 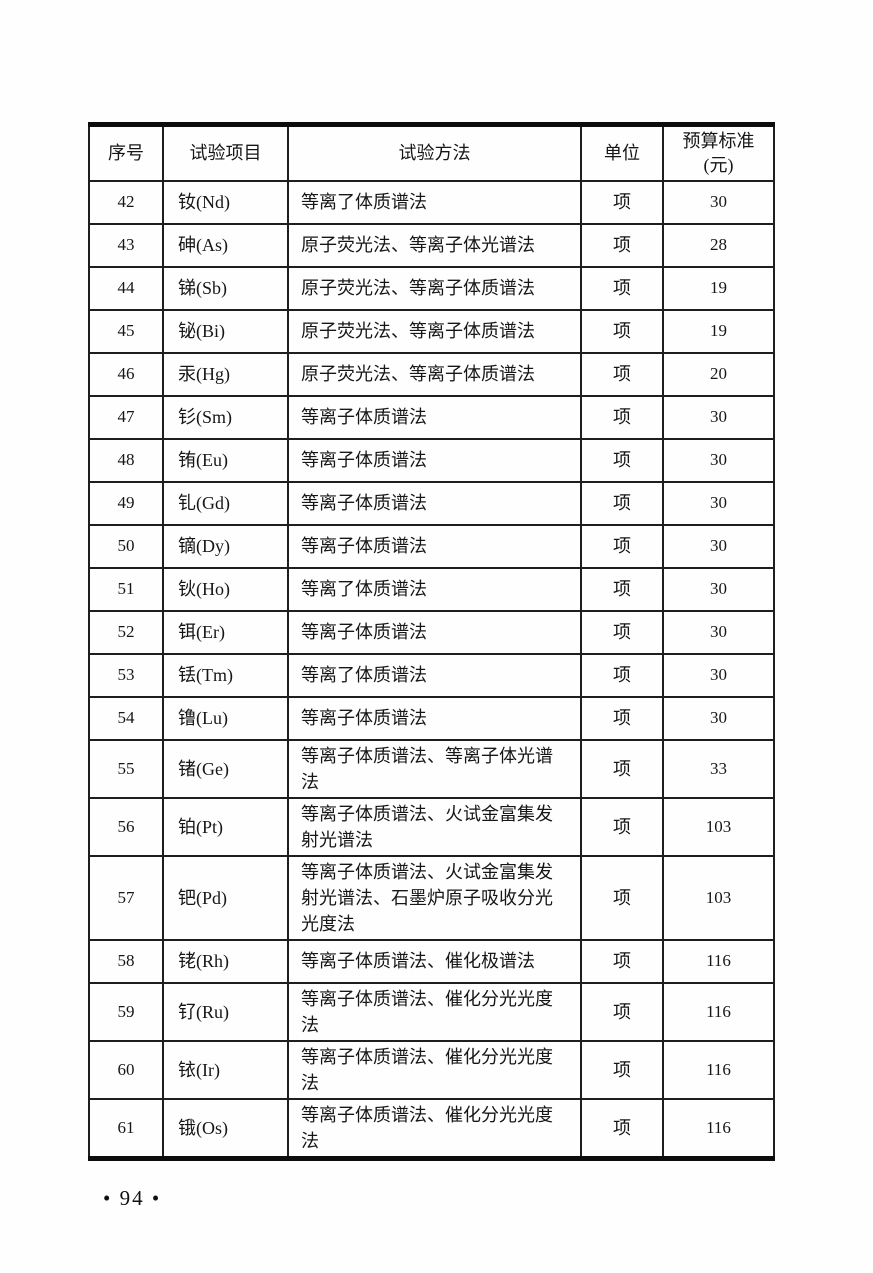 I want to click on cell-serial-number: 48, so click(x=126, y=460).